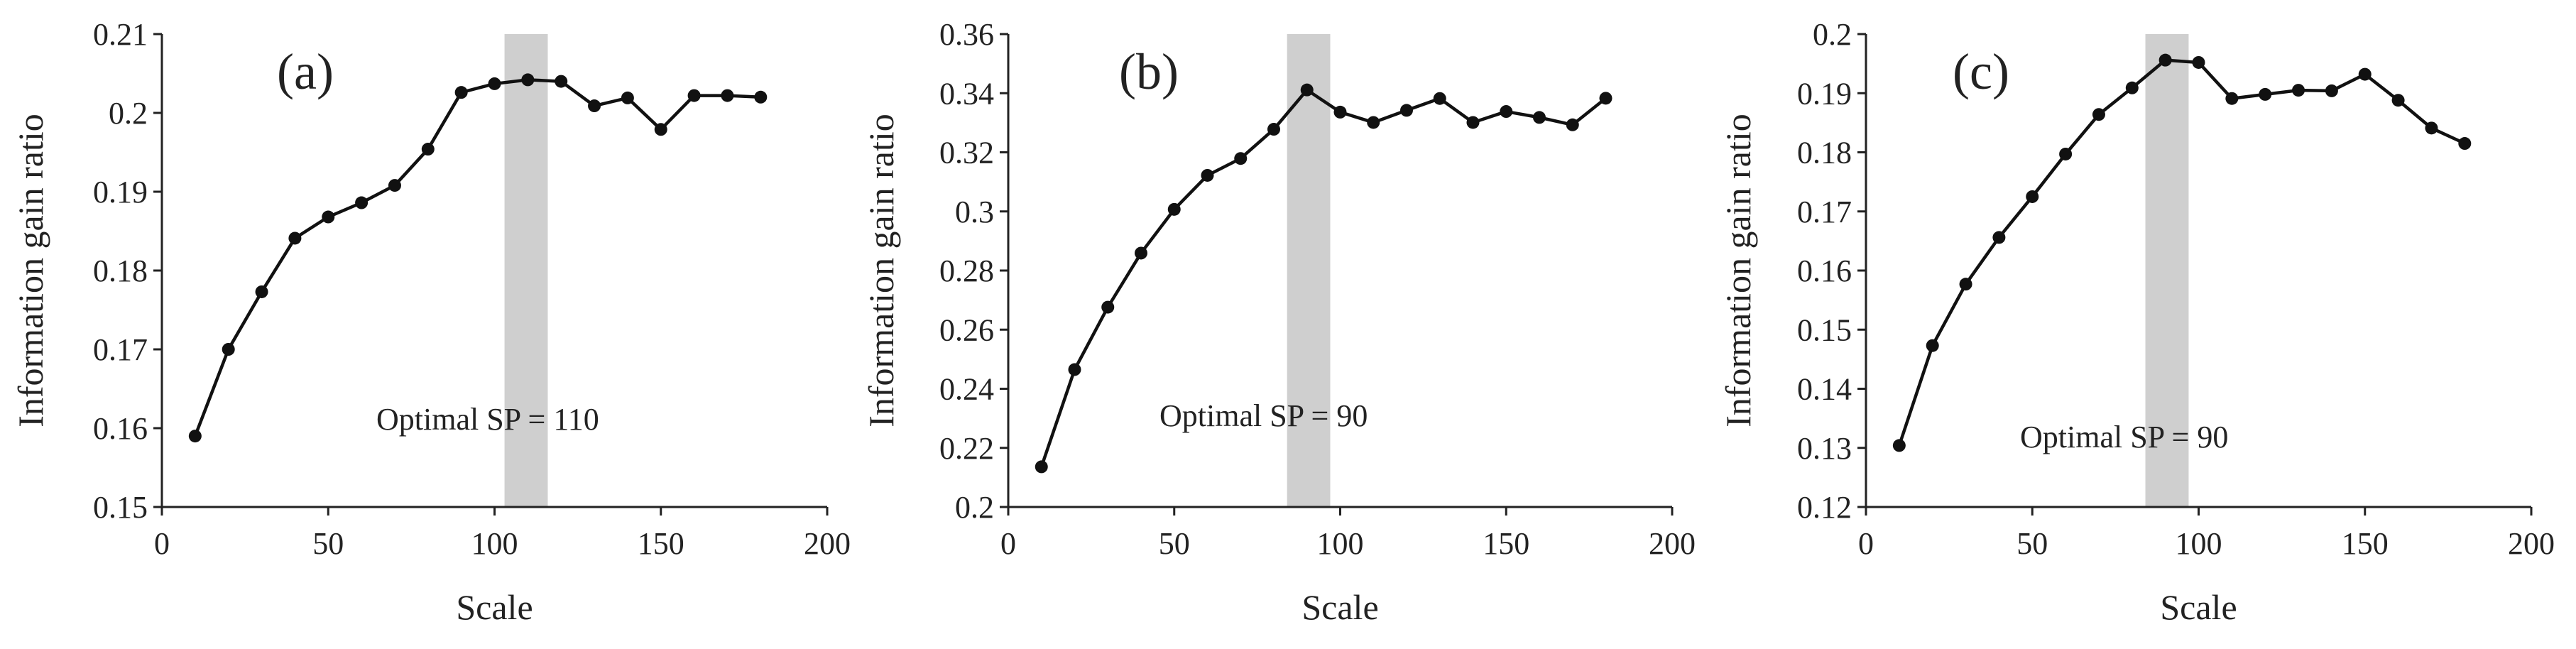 The image size is (2576, 649). Describe the element at coordinates (1824, 448) in the screenshot. I see `y-tick-label: 0.13` at that location.